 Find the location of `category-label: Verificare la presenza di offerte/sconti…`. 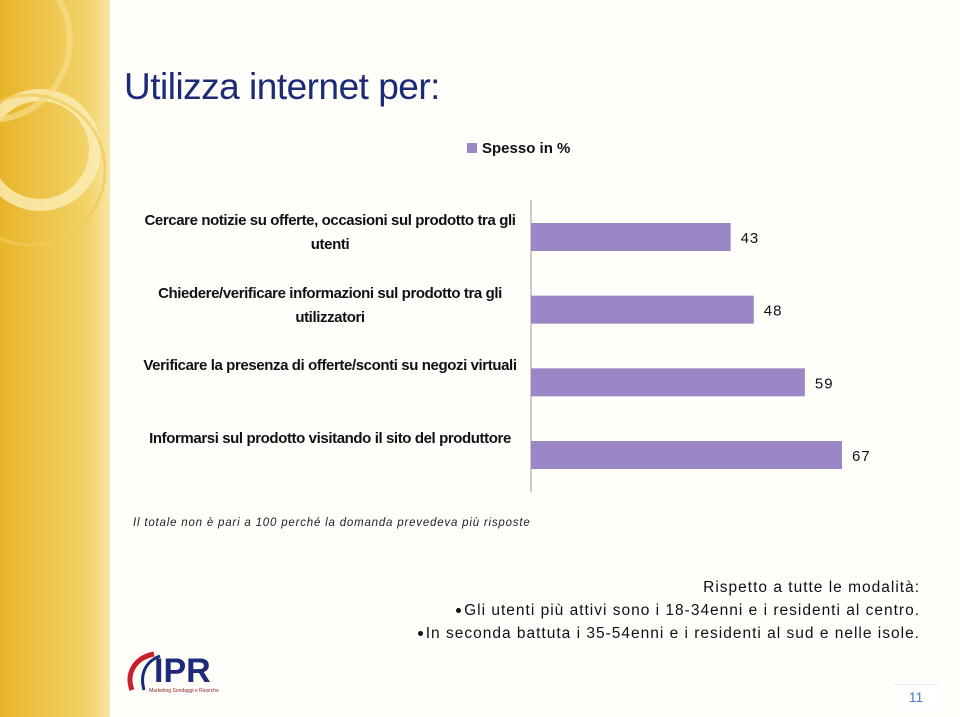

category-label: Verificare la presenza di offerte/sconti… is located at coordinates (330, 366).